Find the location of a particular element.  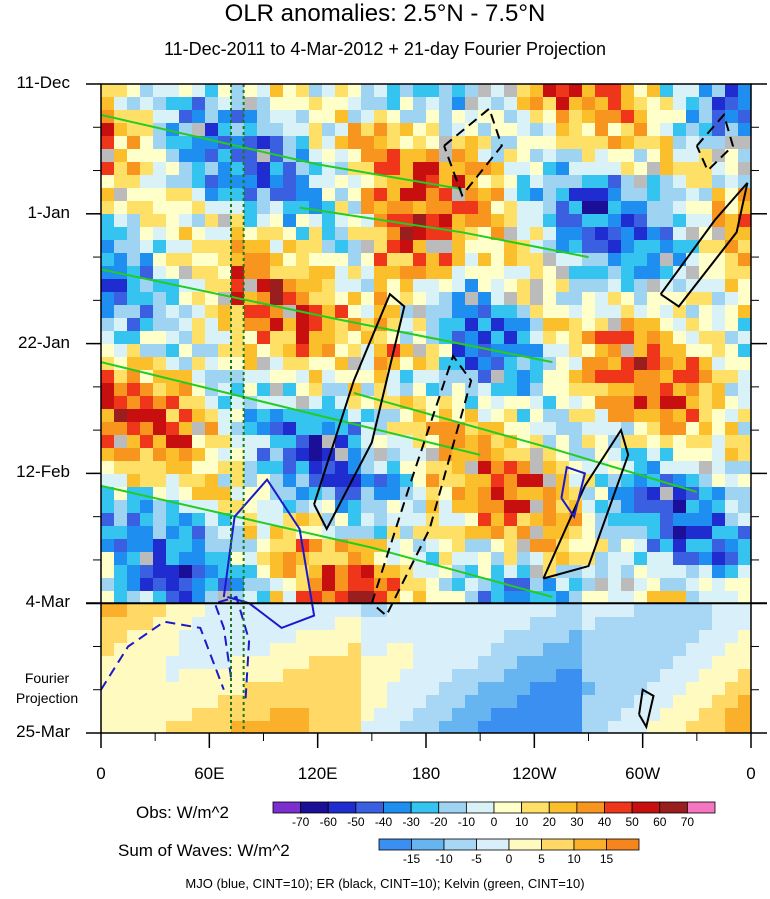

colorbar-tick-label: -50 is located at coordinates (356, 822).